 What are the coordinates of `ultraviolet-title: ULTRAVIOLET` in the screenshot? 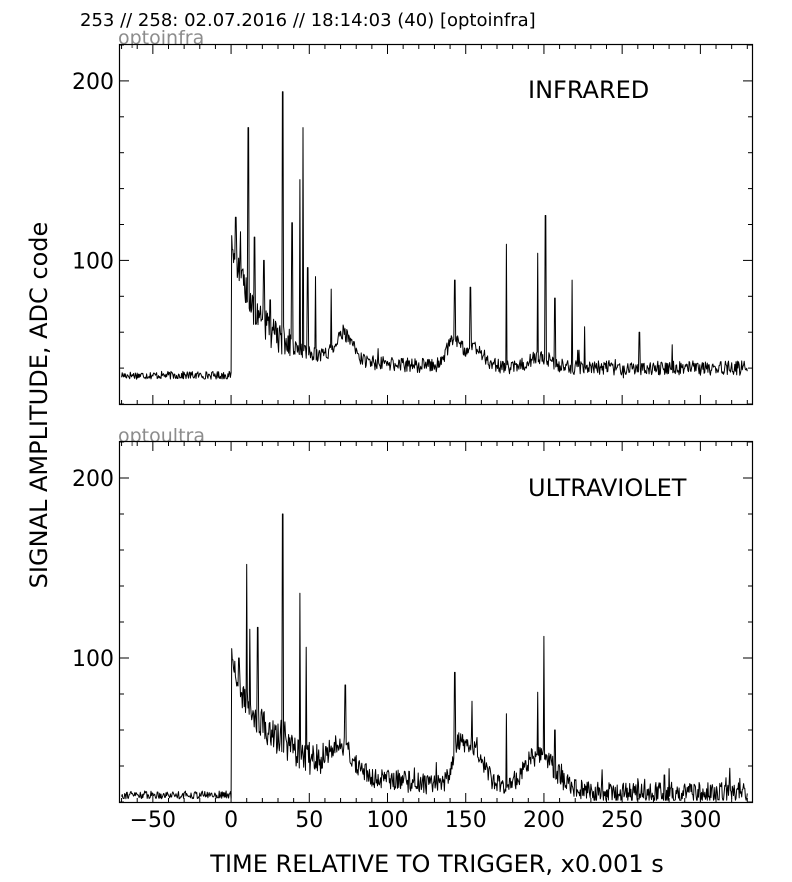 It's located at (607, 488).